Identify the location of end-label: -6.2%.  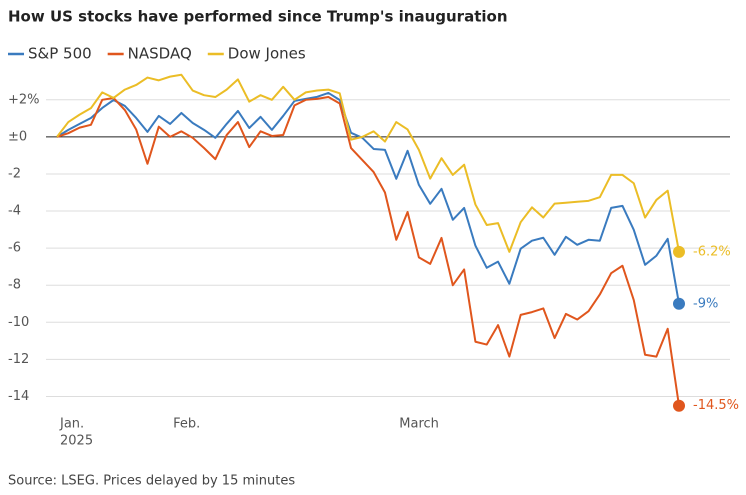
(712, 251).